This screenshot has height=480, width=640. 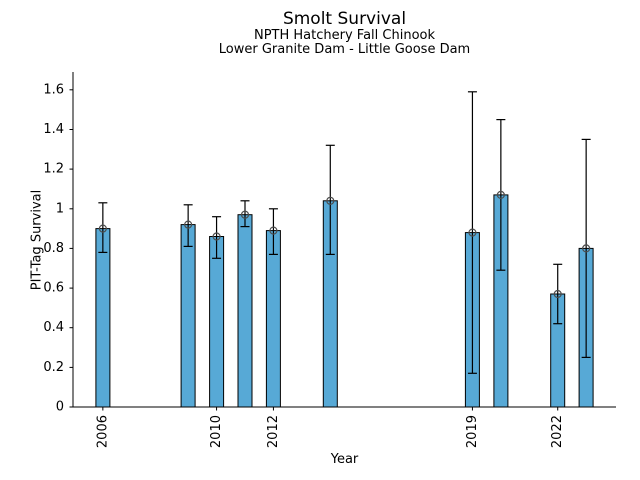 What do you see at coordinates (472, 431) in the screenshot?
I see `x-tick-label-2019: 2019` at bounding box center [472, 431].